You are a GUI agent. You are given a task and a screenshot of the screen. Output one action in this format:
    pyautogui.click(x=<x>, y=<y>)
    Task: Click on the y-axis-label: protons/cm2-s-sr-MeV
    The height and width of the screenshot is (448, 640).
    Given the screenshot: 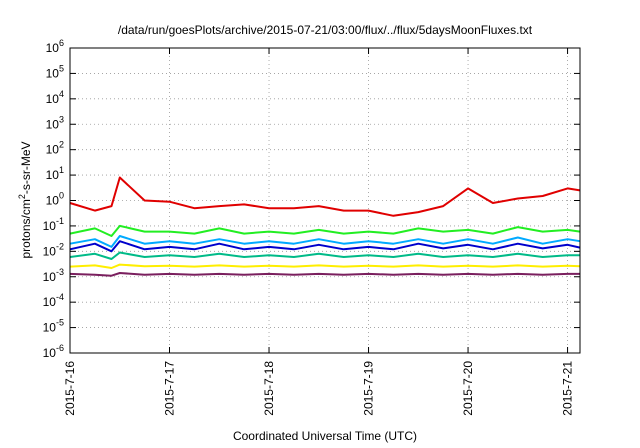 What is the action you would take?
    pyautogui.click(x=25, y=199)
    